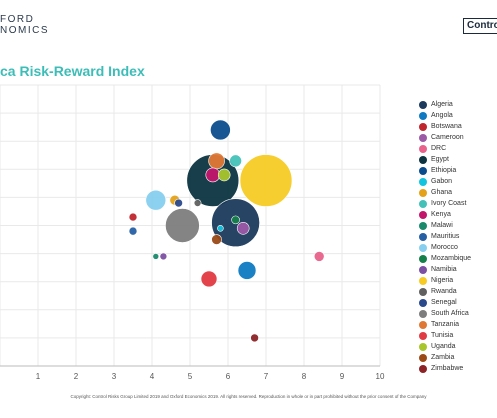  I want to click on x-tick-label: 3, so click(114, 376).